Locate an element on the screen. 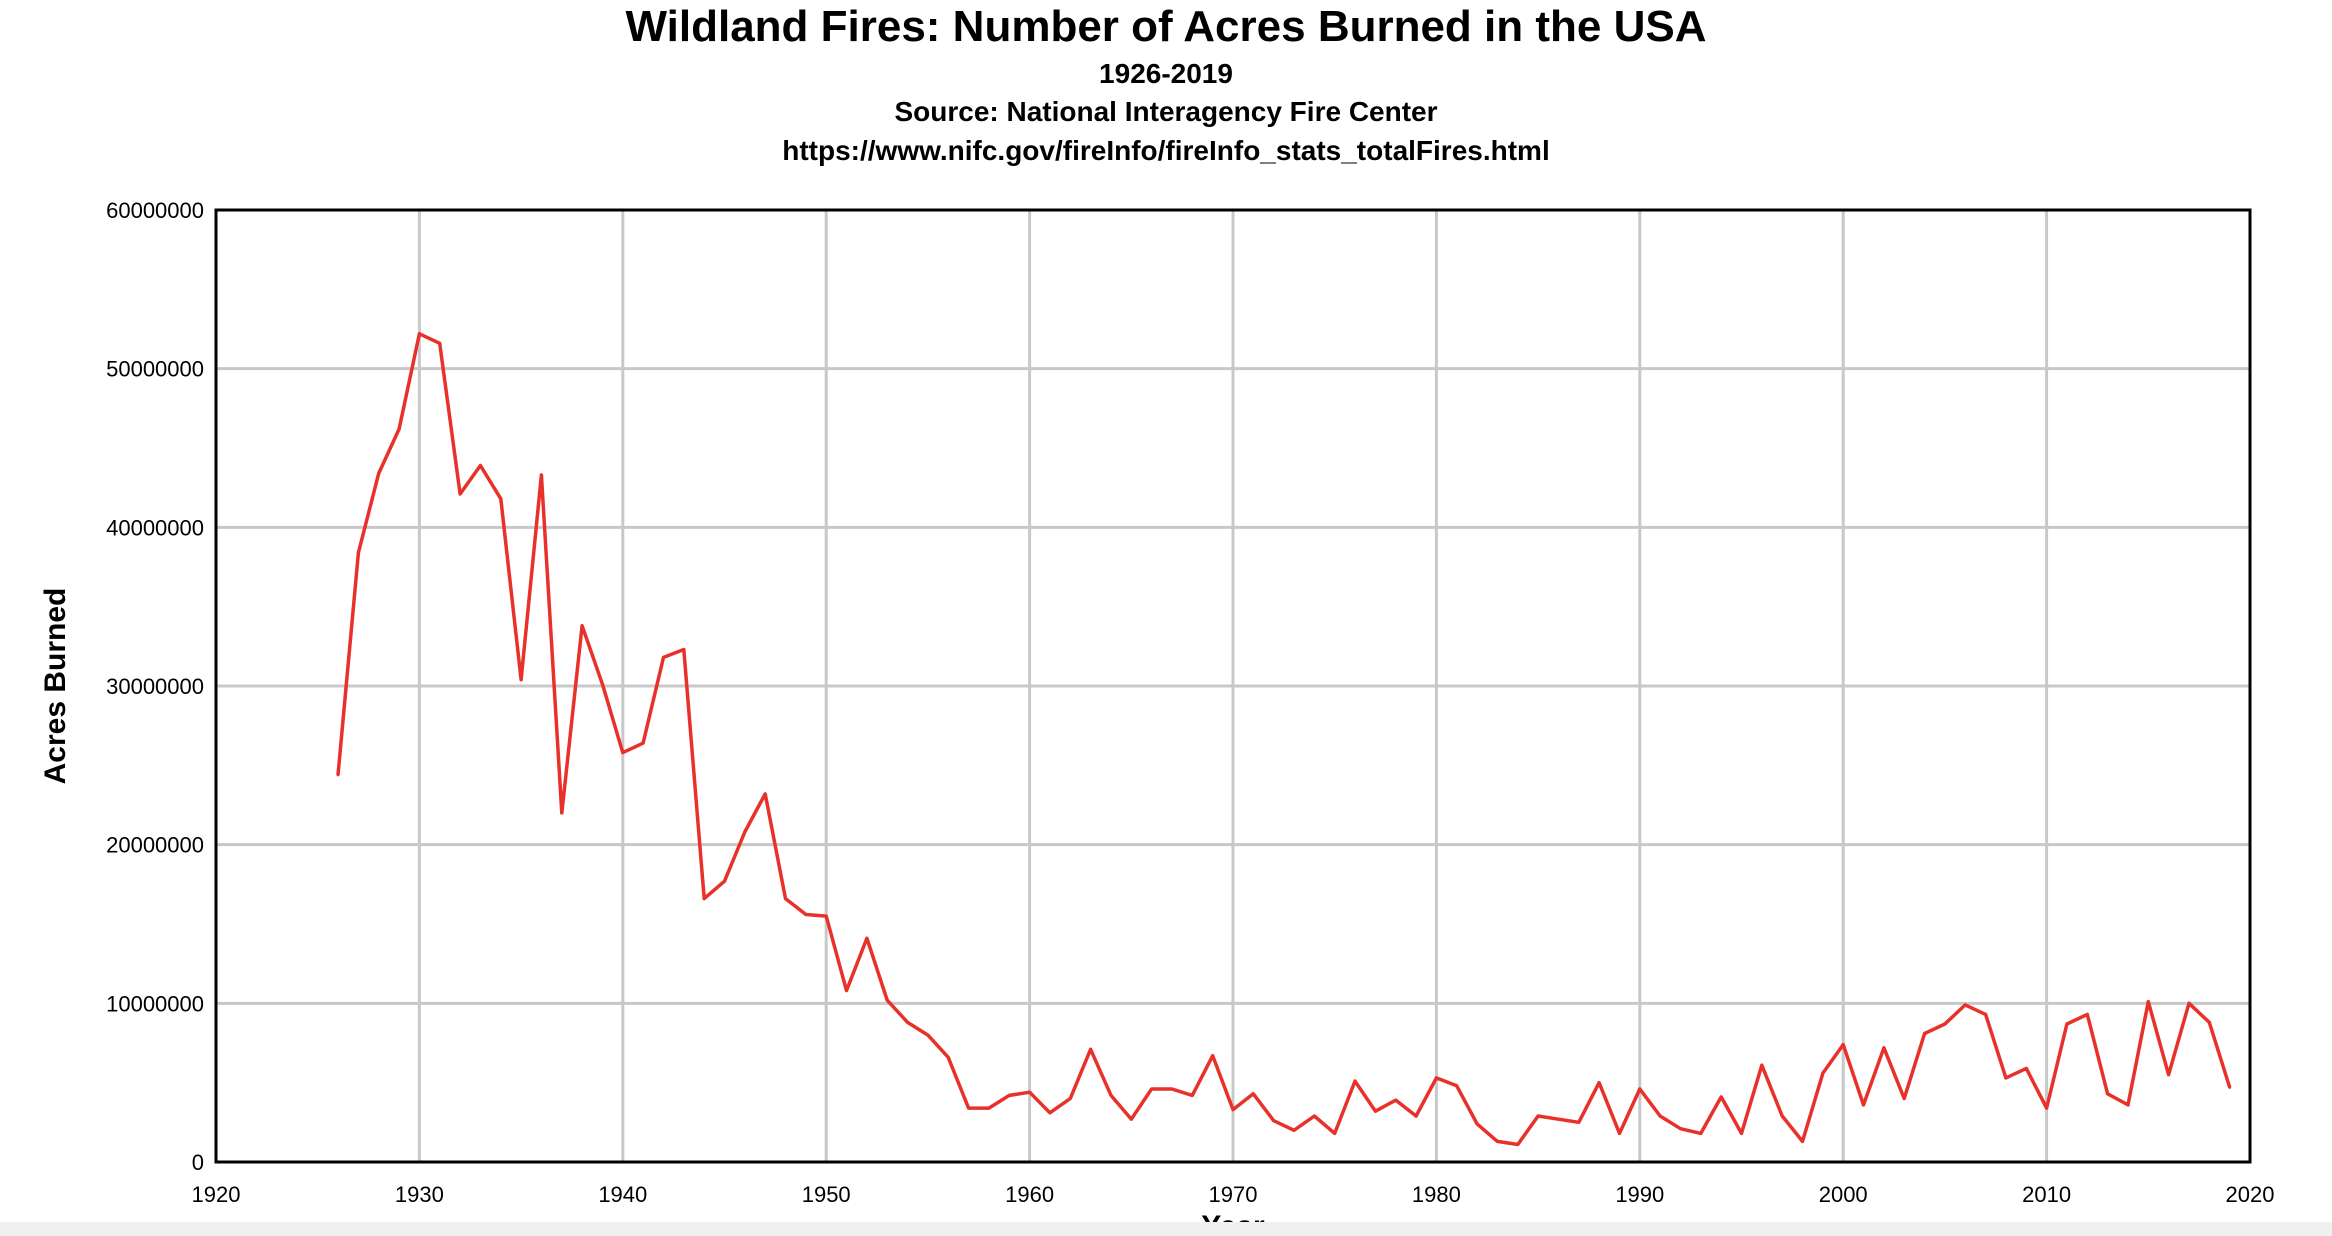 This screenshot has width=2332, height=1236. y-tick-label: 30000000 is located at coordinates (155, 686).